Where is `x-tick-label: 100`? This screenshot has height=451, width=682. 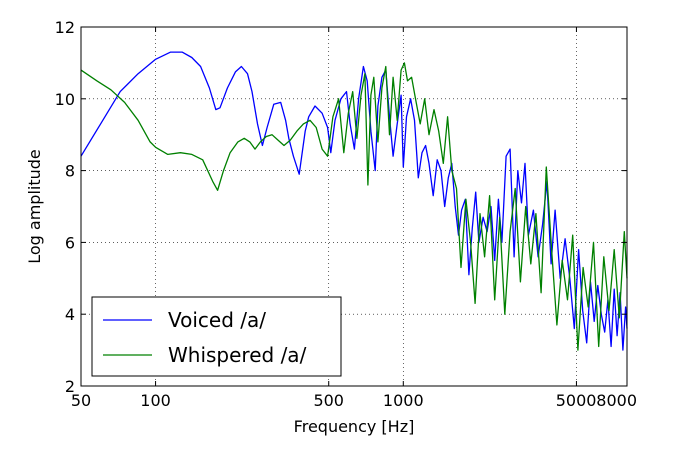
x-tick-label: 100 is located at coordinates (155, 400).